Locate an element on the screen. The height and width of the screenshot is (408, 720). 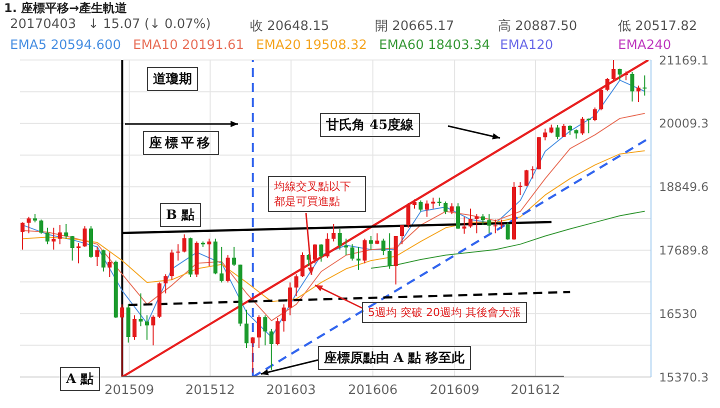
x-tick-label: 201612 is located at coordinates (535, 390).